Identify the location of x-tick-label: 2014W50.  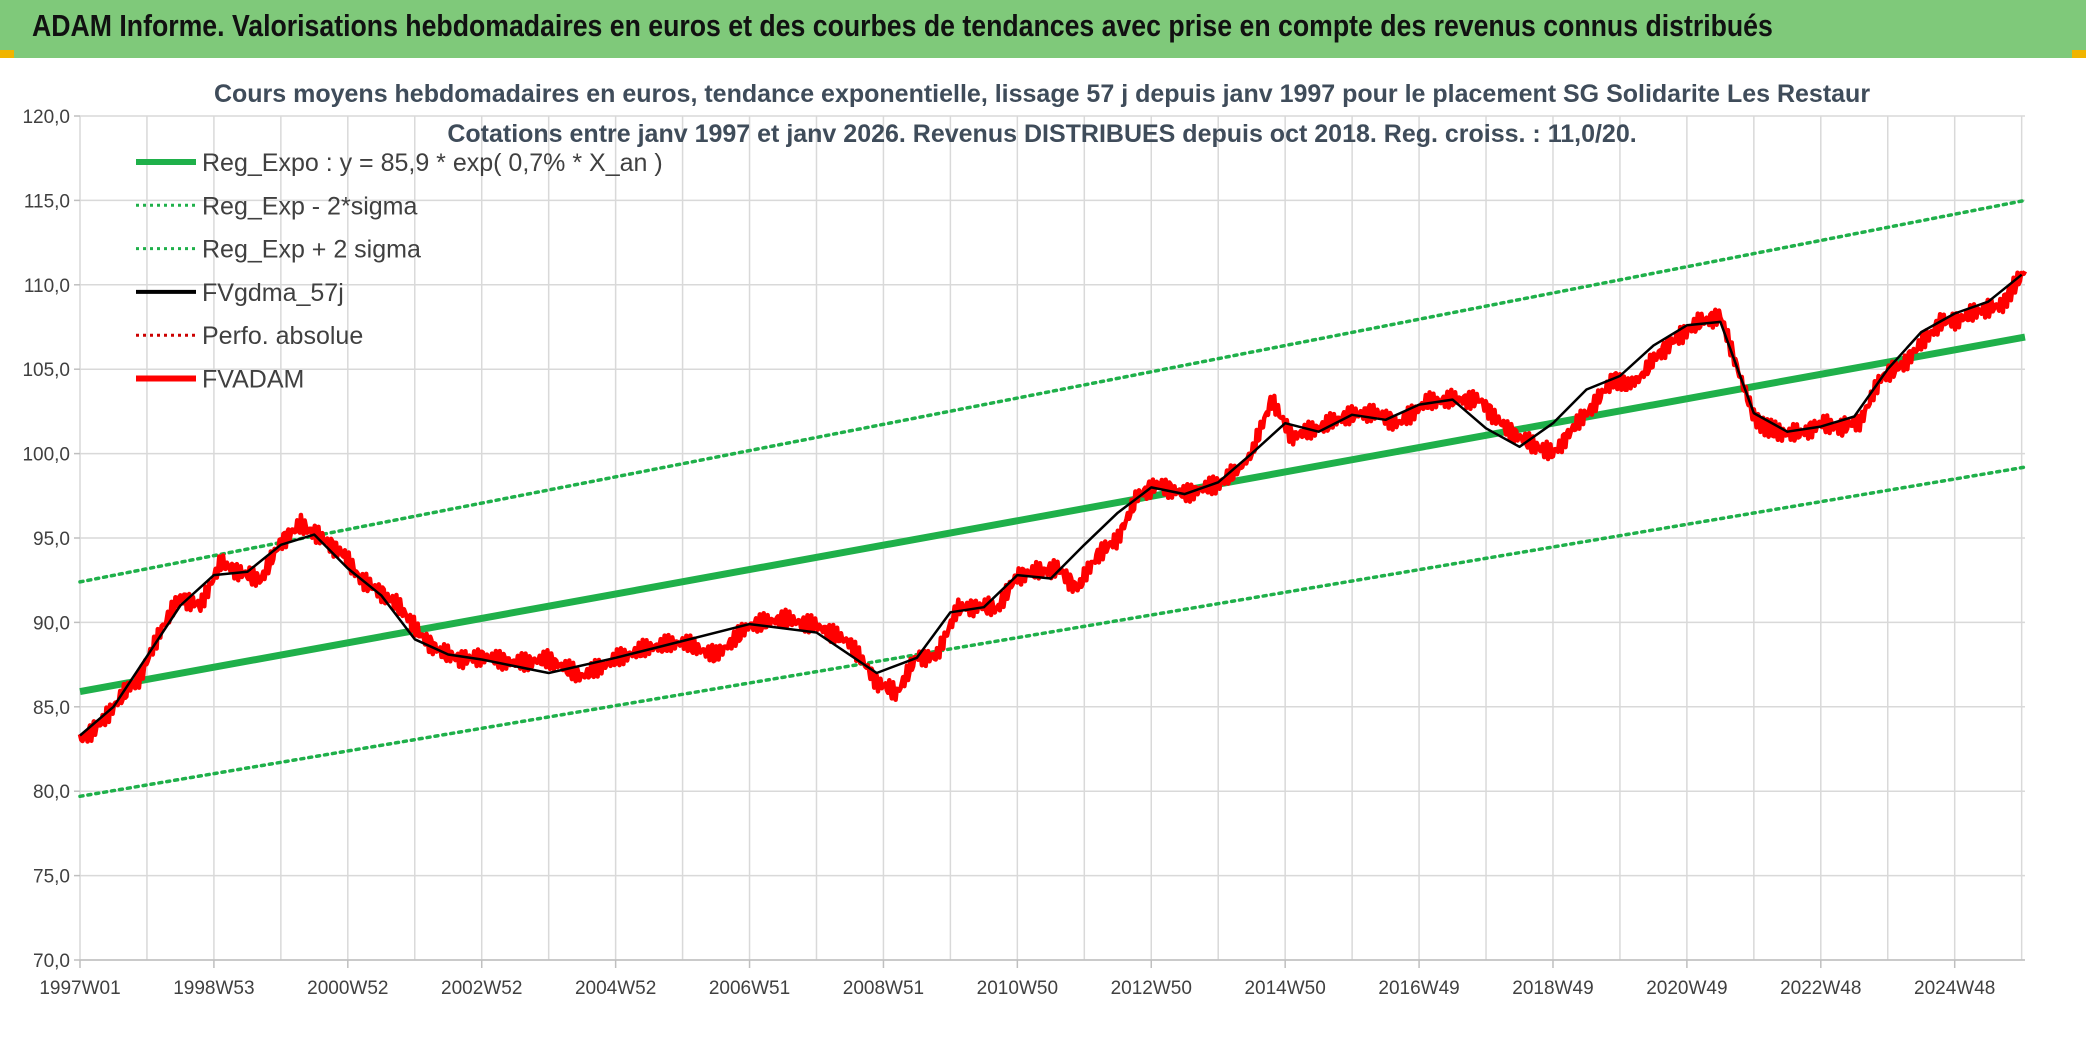
(1284, 988).